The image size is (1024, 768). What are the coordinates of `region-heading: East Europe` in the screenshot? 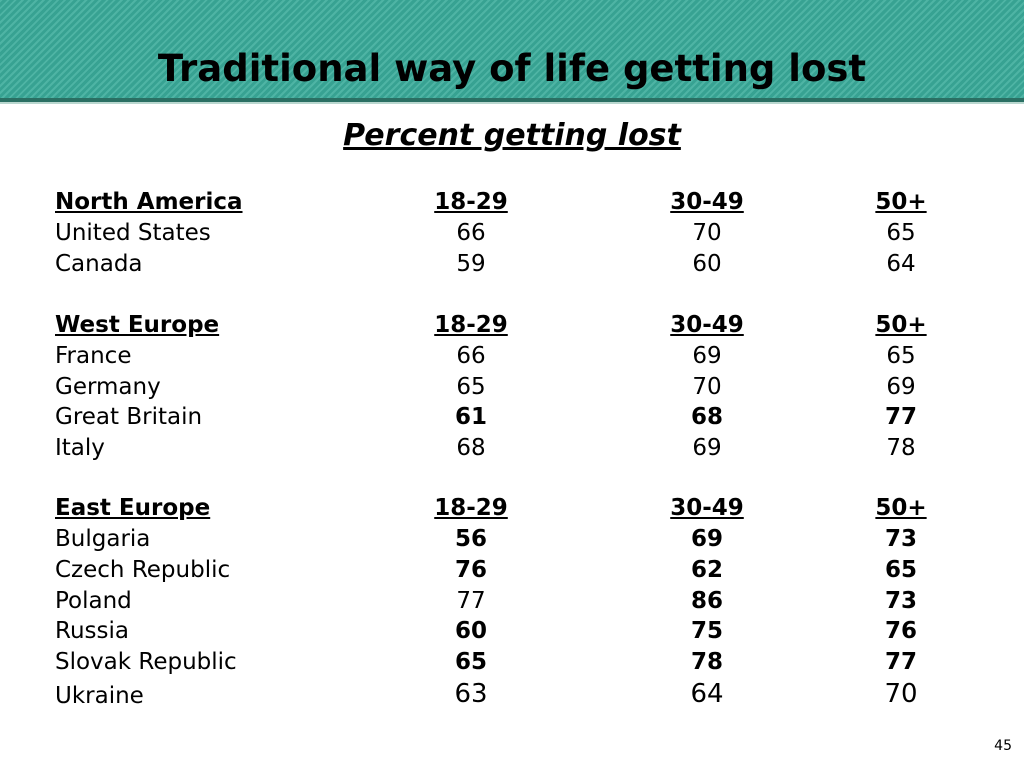 It's located at (133, 508).